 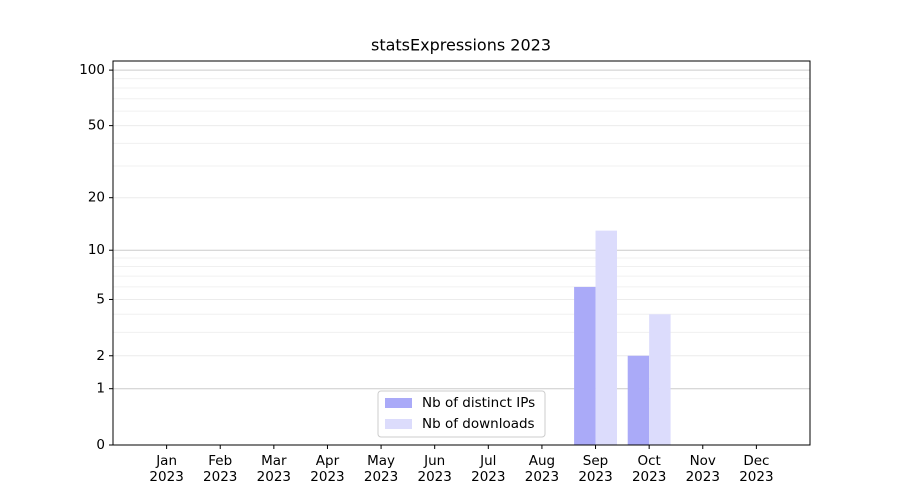 I want to click on x-tick-label: May 2023, so click(x=381, y=469).